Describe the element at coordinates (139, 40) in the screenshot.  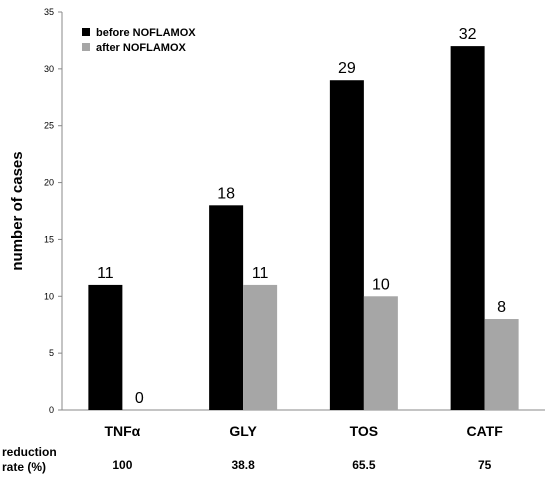
I see `legend: before NOFLAMOX after NOFLAMOX` at that location.